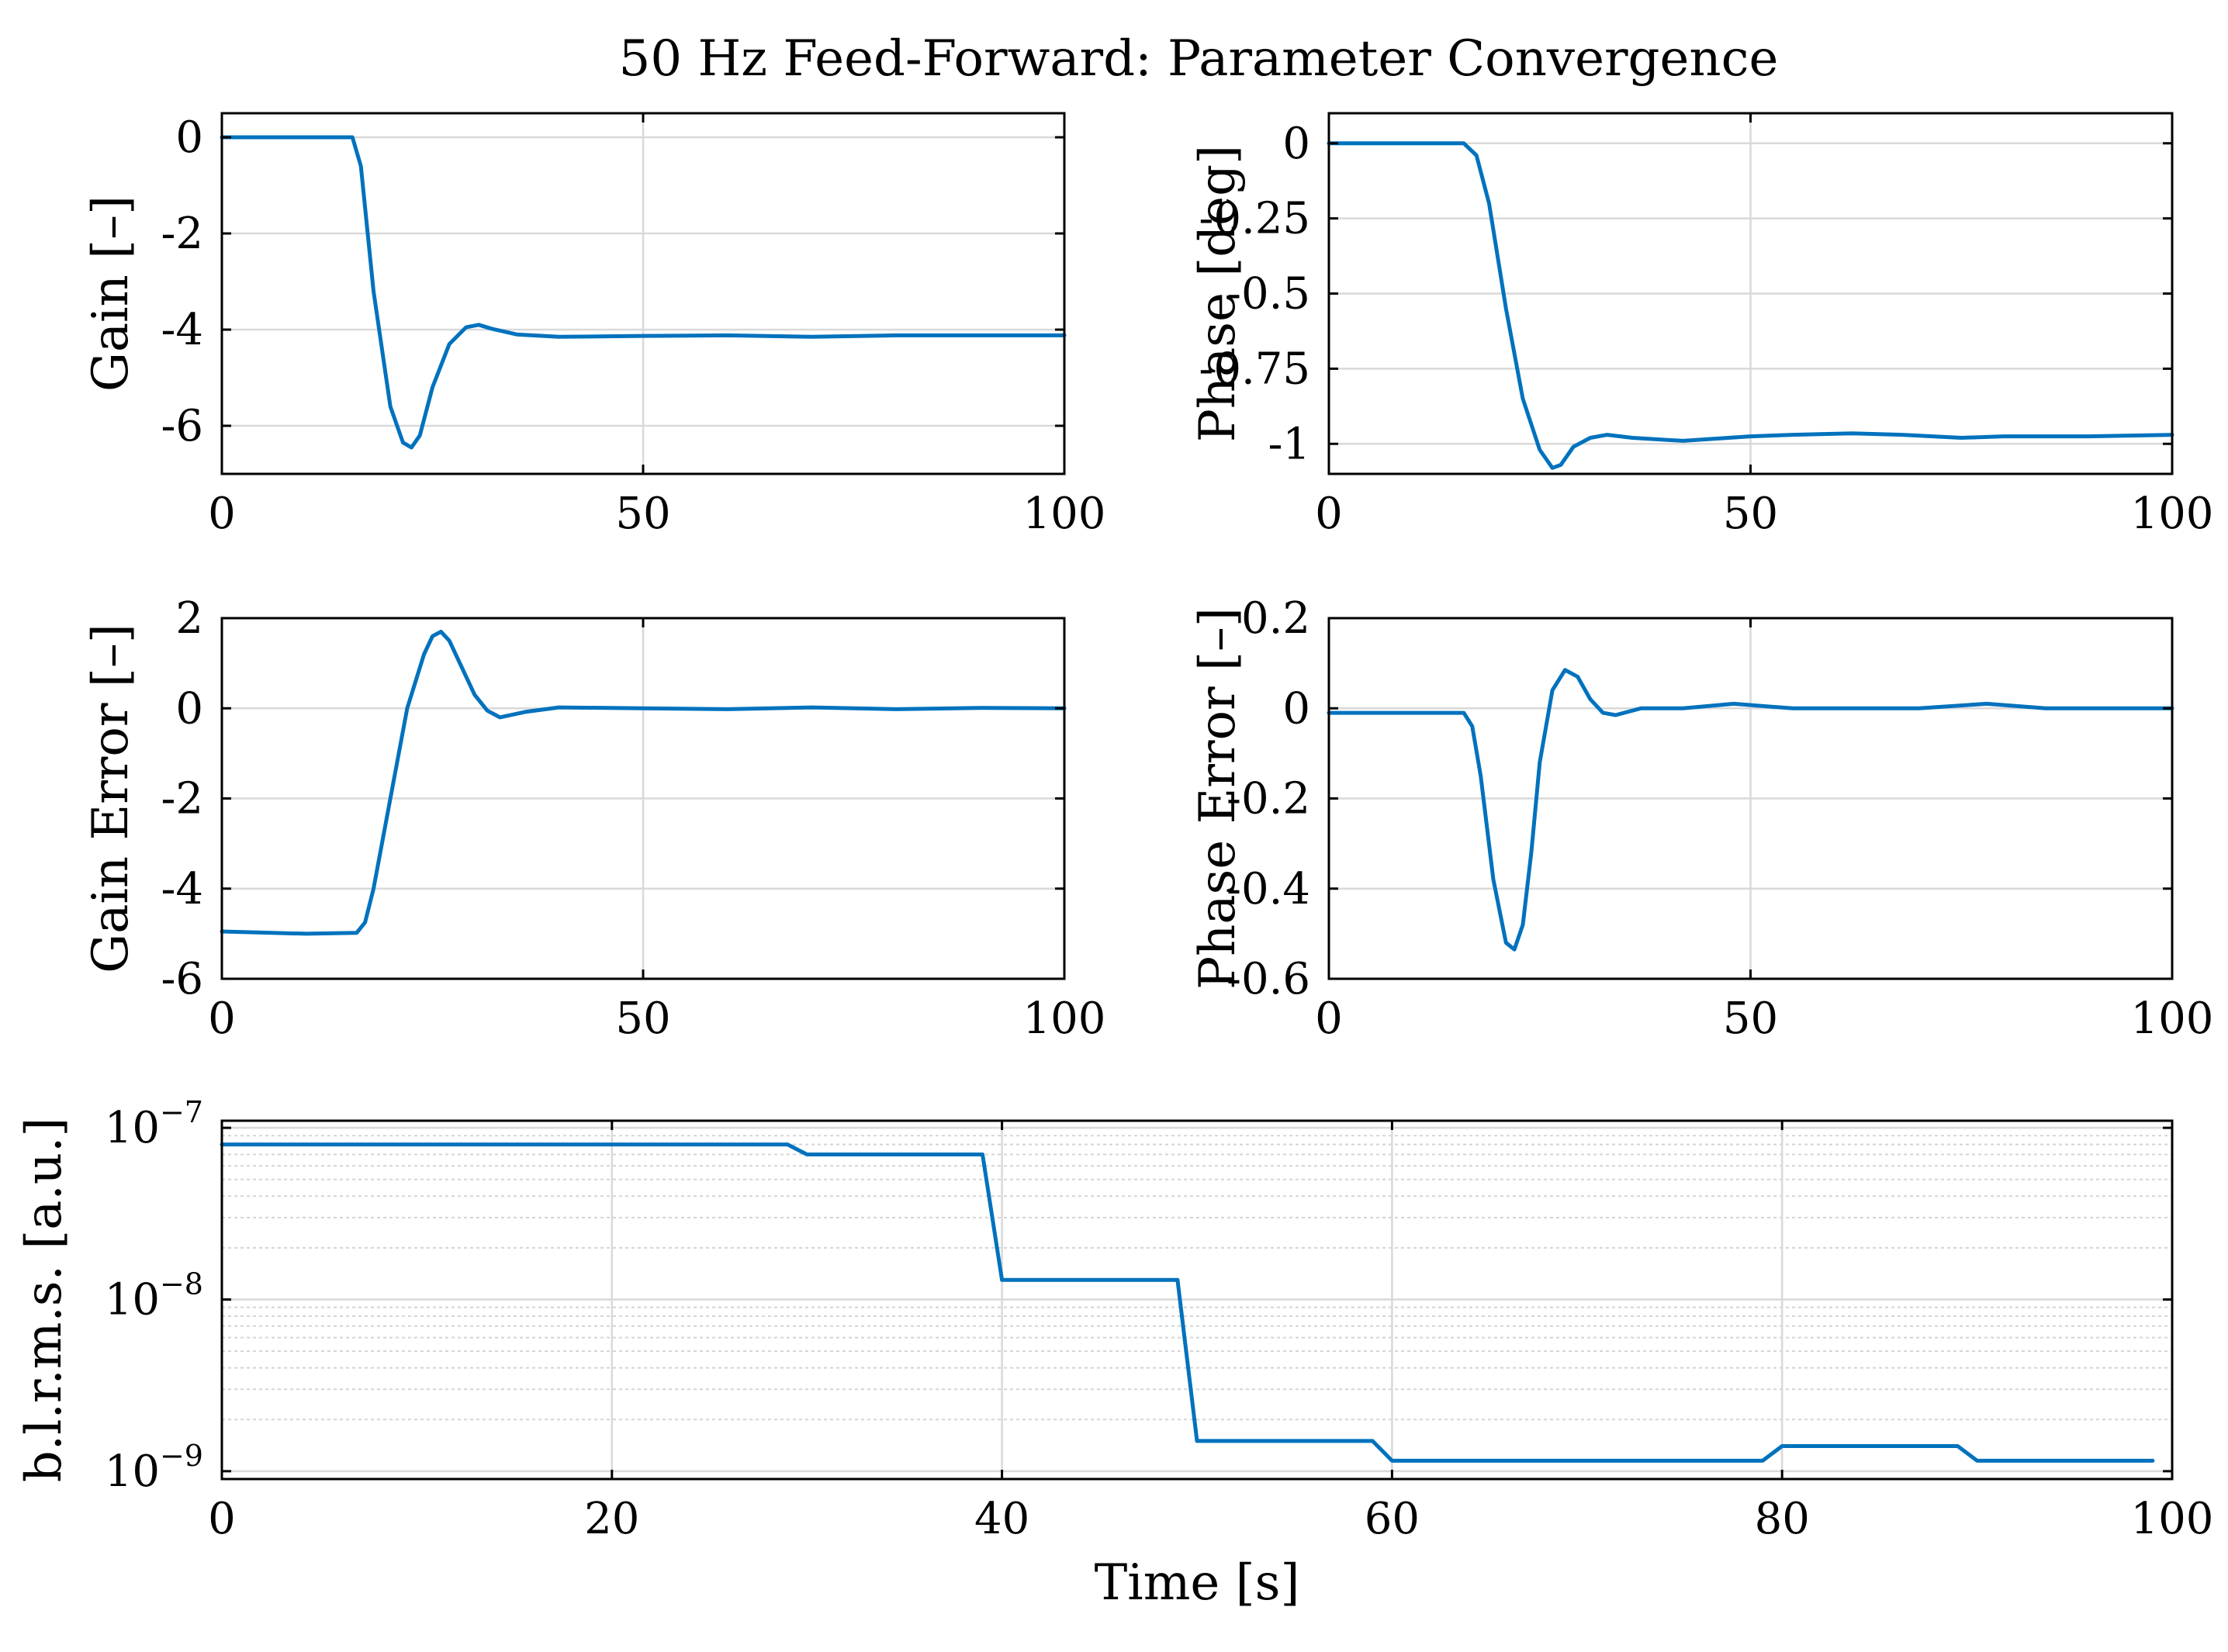 This screenshot has height=1652, width=2228. What do you see at coordinates (111, 798) in the screenshot?
I see `y-axis-label: Gain Error [–]` at bounding box center [111, 798].